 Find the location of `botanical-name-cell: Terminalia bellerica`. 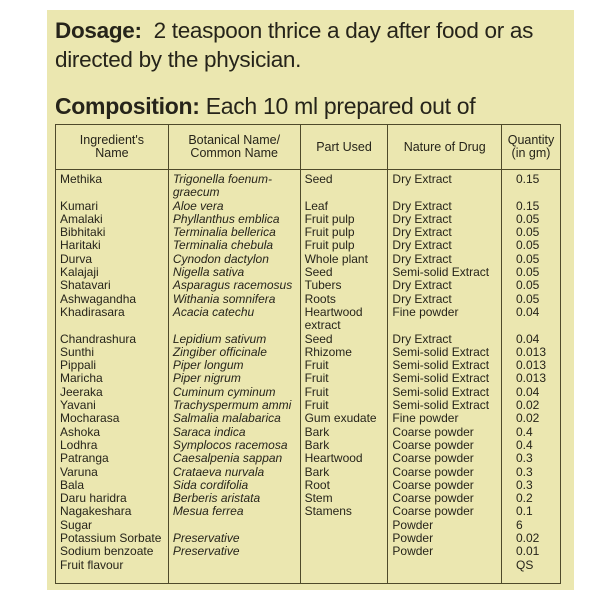

botanical-name-cell: Terminalia bellerica is located at coordinates (234, 232).